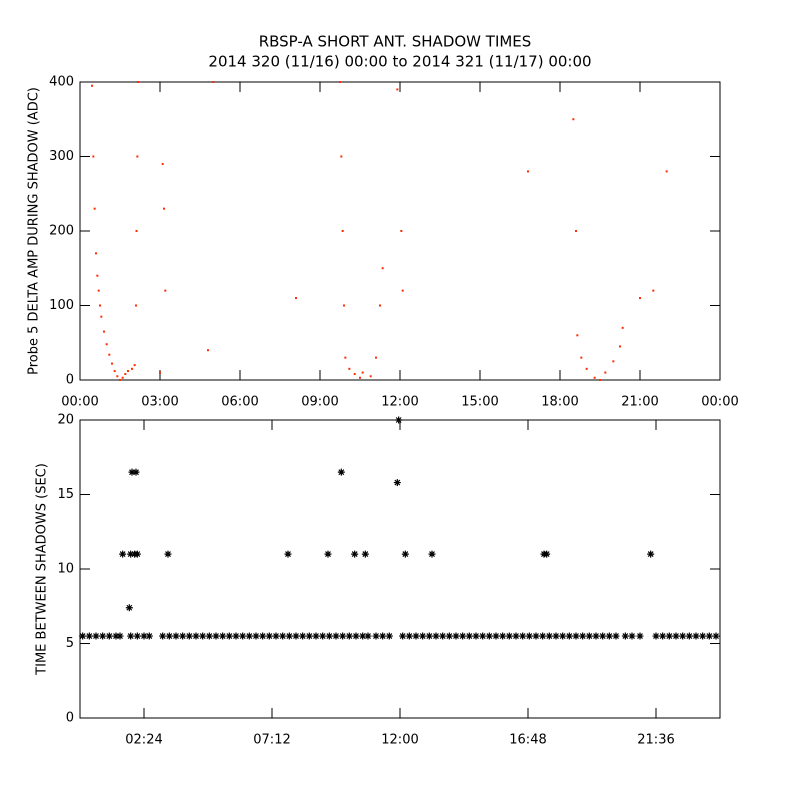 The width and height of the screenshot is (800, 800). What do you see at coordinates (239, 402) in the screenshot?
I see `x-tick-label: 06:00` at bounding box center [239, 402].